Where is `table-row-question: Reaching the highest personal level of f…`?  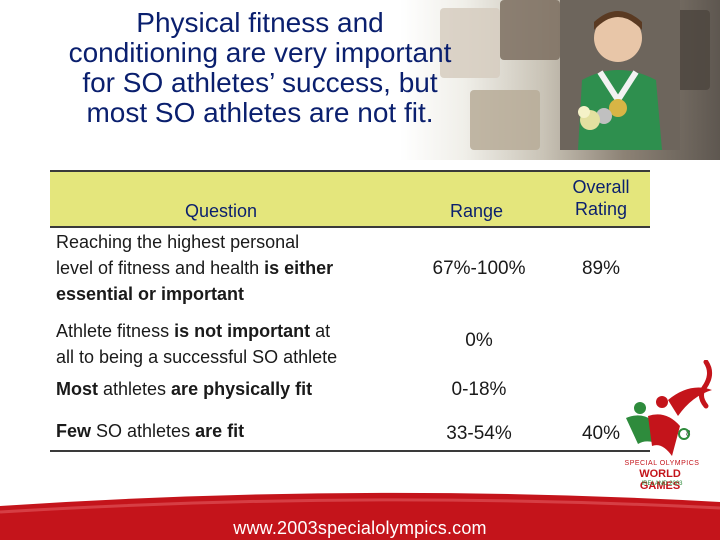 table-row-question: Reaching the highest personal level of f… is located at coordinates (231, 268).